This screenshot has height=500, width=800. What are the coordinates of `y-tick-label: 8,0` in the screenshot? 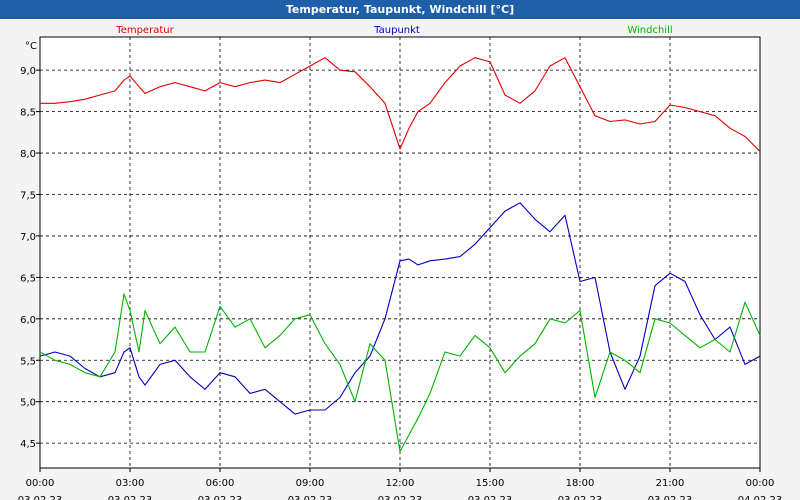 It's located at (28, 154).